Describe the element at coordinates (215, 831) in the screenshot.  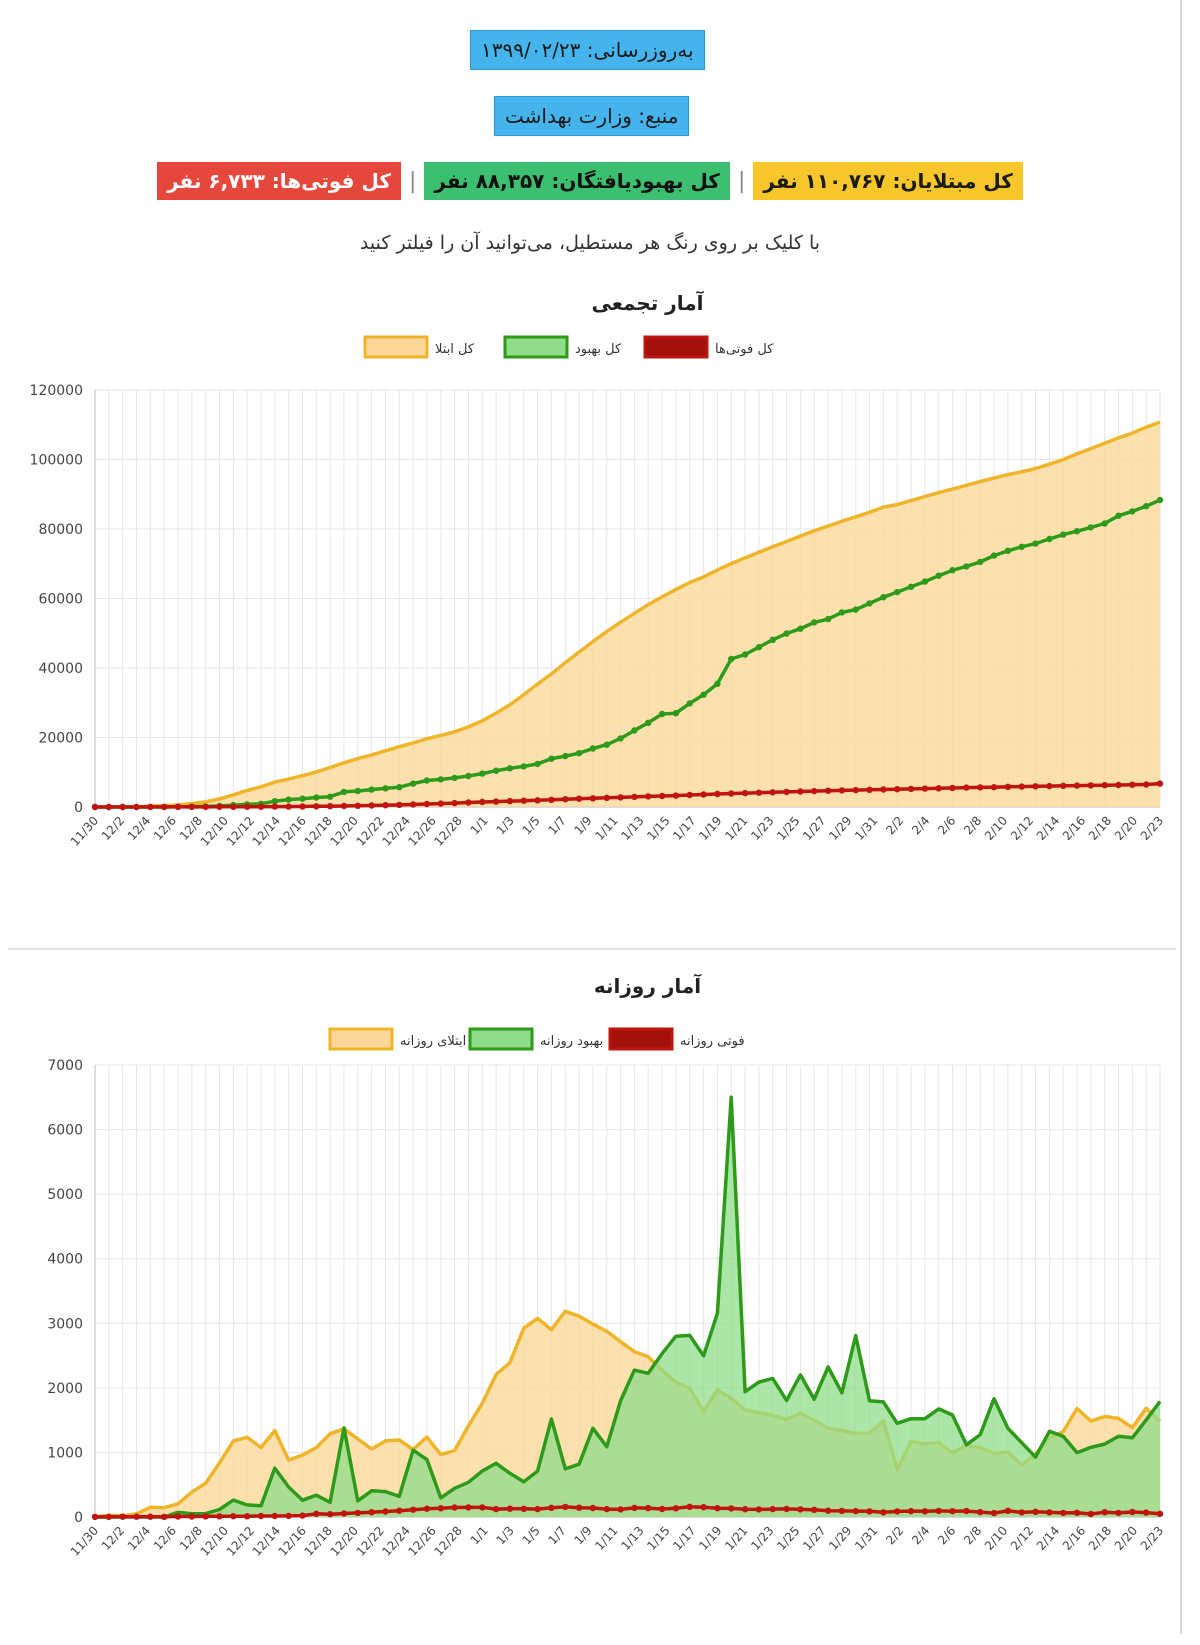
I see `x-tick-label: 12/10` at that location.